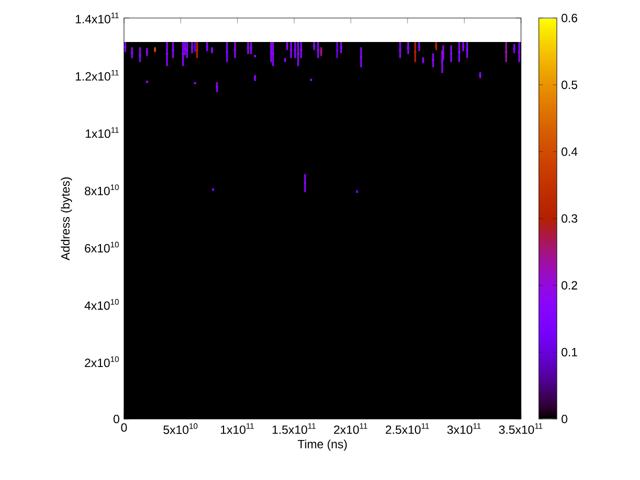 The height and width of the screenshot is (480, 640). Describe the element at coordinates (102, 132) in the screenshot. I see `y-tick-label: 1x10$^{11}$` at that location.